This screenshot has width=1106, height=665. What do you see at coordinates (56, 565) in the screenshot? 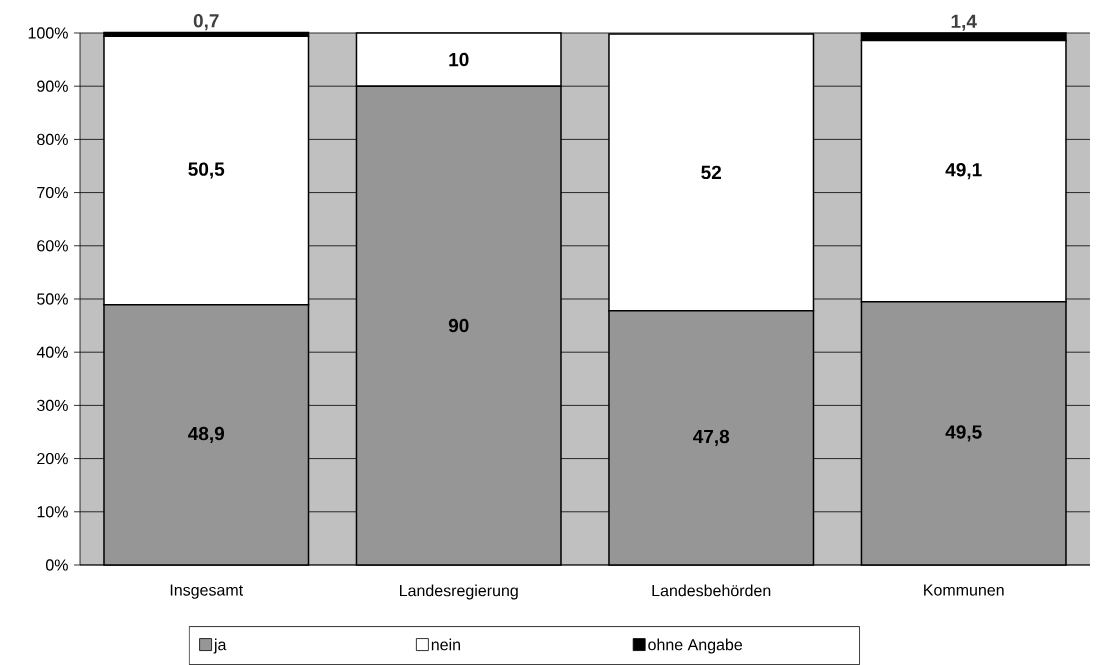
I see `y-tick-label: 0%` at bounding box center [56, 565].